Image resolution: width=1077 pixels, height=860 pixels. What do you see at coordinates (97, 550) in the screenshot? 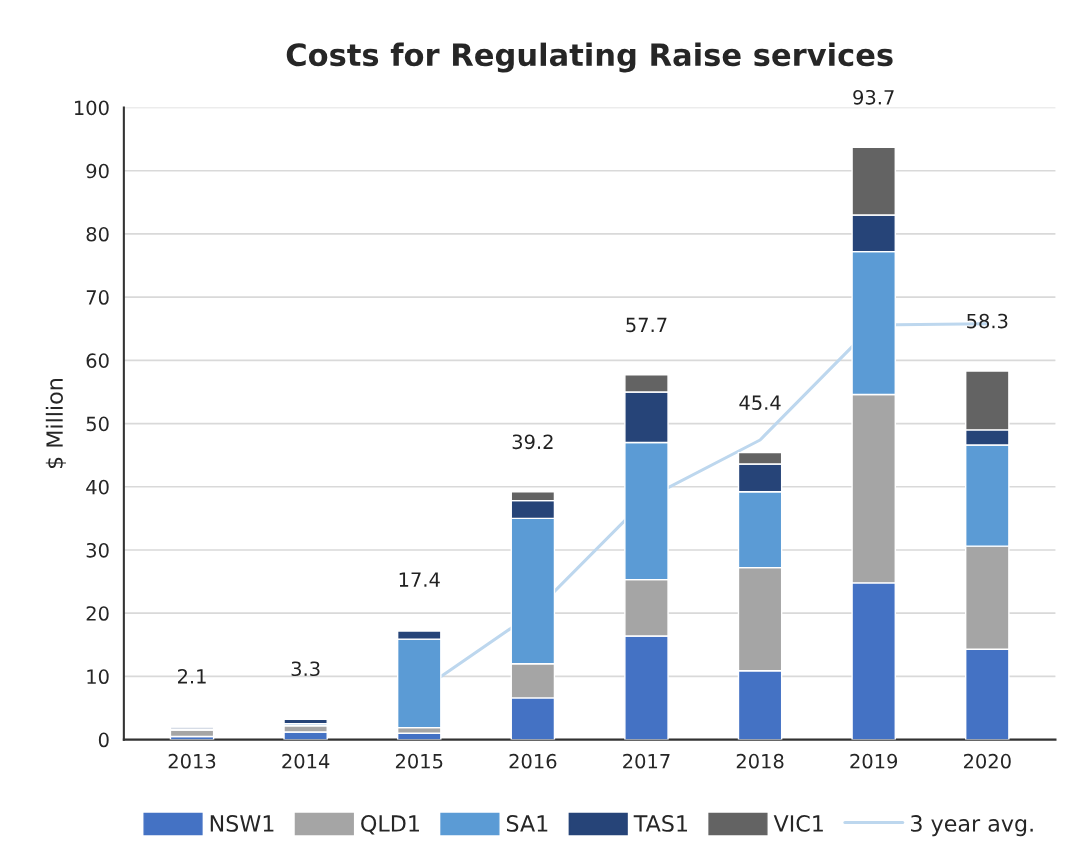
I see `y-tick-label: 30` at bounding box center [97, 550].